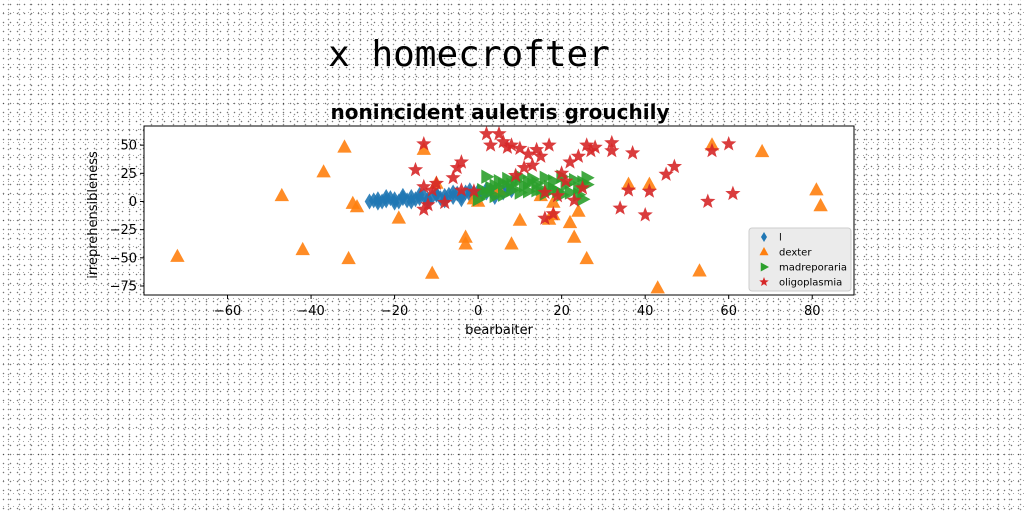 The width and height of the screenshot is (1024, 512). Describe the element at coordinates (771, 238) in the screenshot. I see `legend-item-l: l` at that location.